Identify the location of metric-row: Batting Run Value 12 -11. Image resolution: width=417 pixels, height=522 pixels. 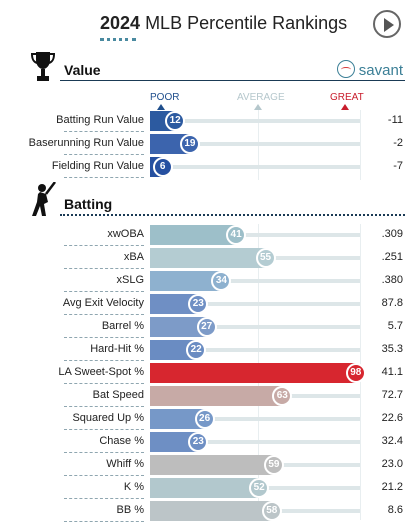
(208, 121).